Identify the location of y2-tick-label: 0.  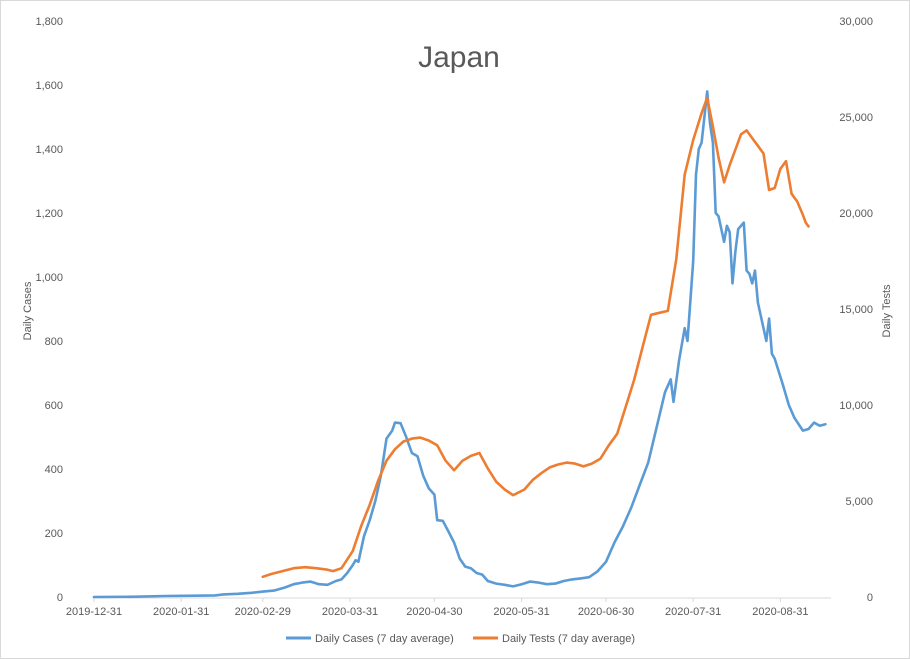
(870, 598).